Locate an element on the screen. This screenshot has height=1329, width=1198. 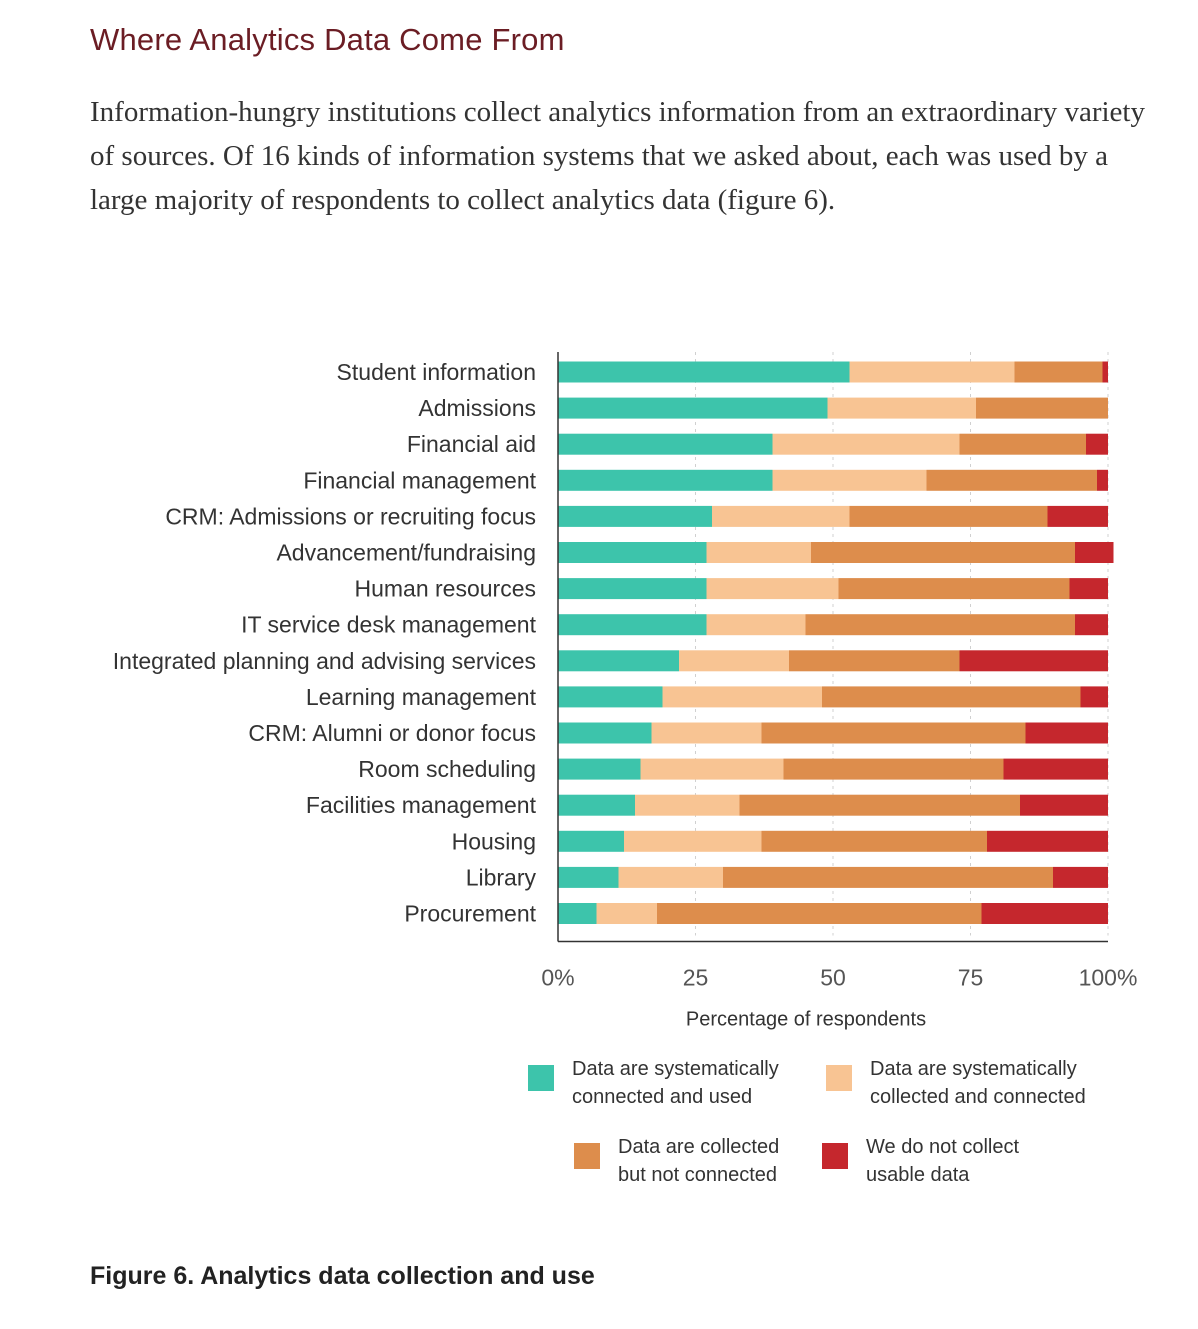
x-tick-label: 25 is located at coordinates (696, 978).